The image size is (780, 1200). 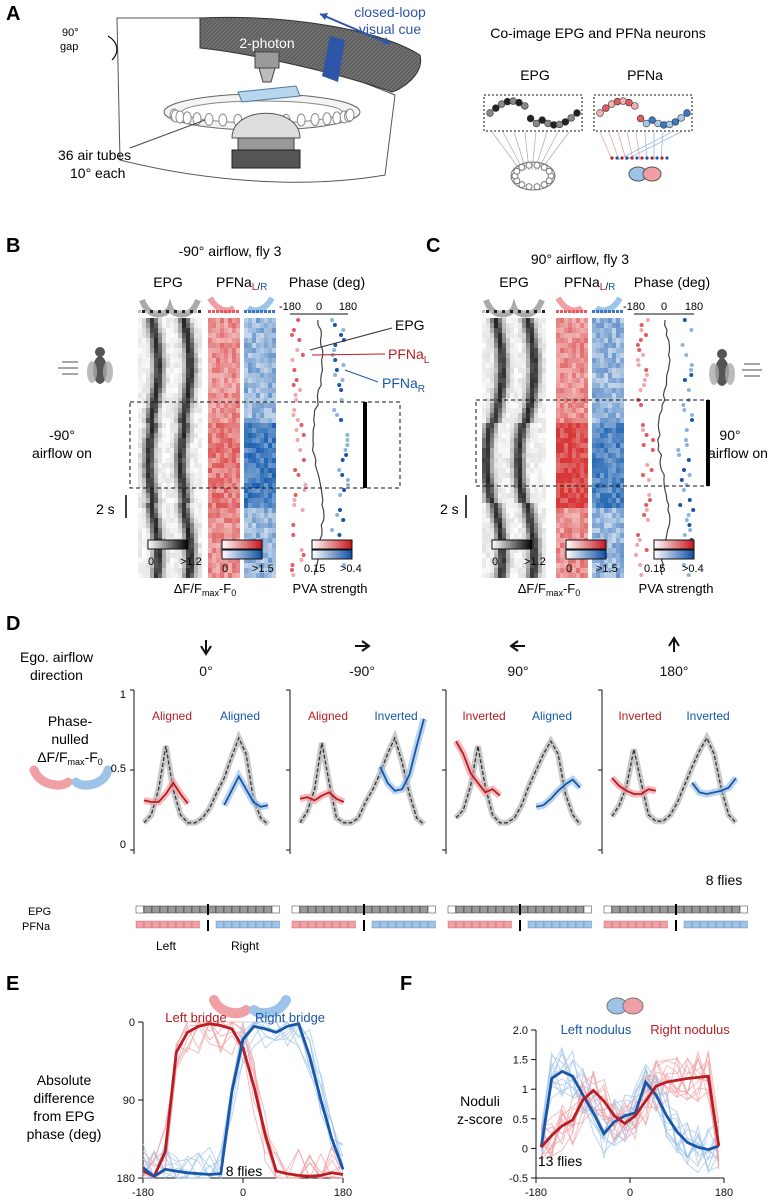 What do you see at coordinates (337, 118) in the screenshot?
I see `air-tube` at bounding box center [337, 118].